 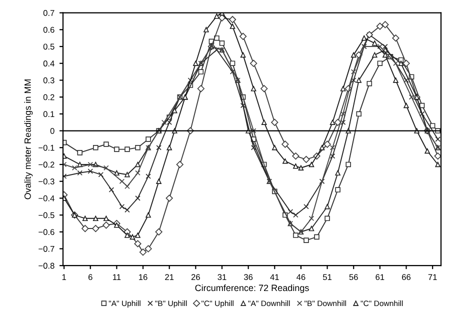 I want to click on x-tick-label: 11, so click(x=117, y=277).